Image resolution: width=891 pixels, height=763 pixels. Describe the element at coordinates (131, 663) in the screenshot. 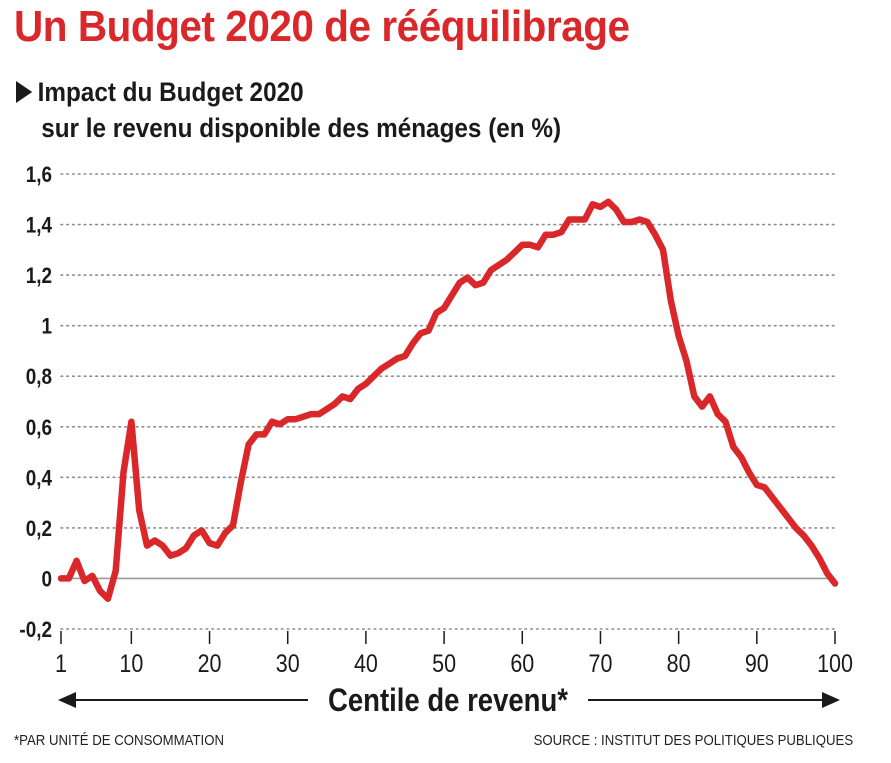

I see `x-tick-label: 10` at that location.